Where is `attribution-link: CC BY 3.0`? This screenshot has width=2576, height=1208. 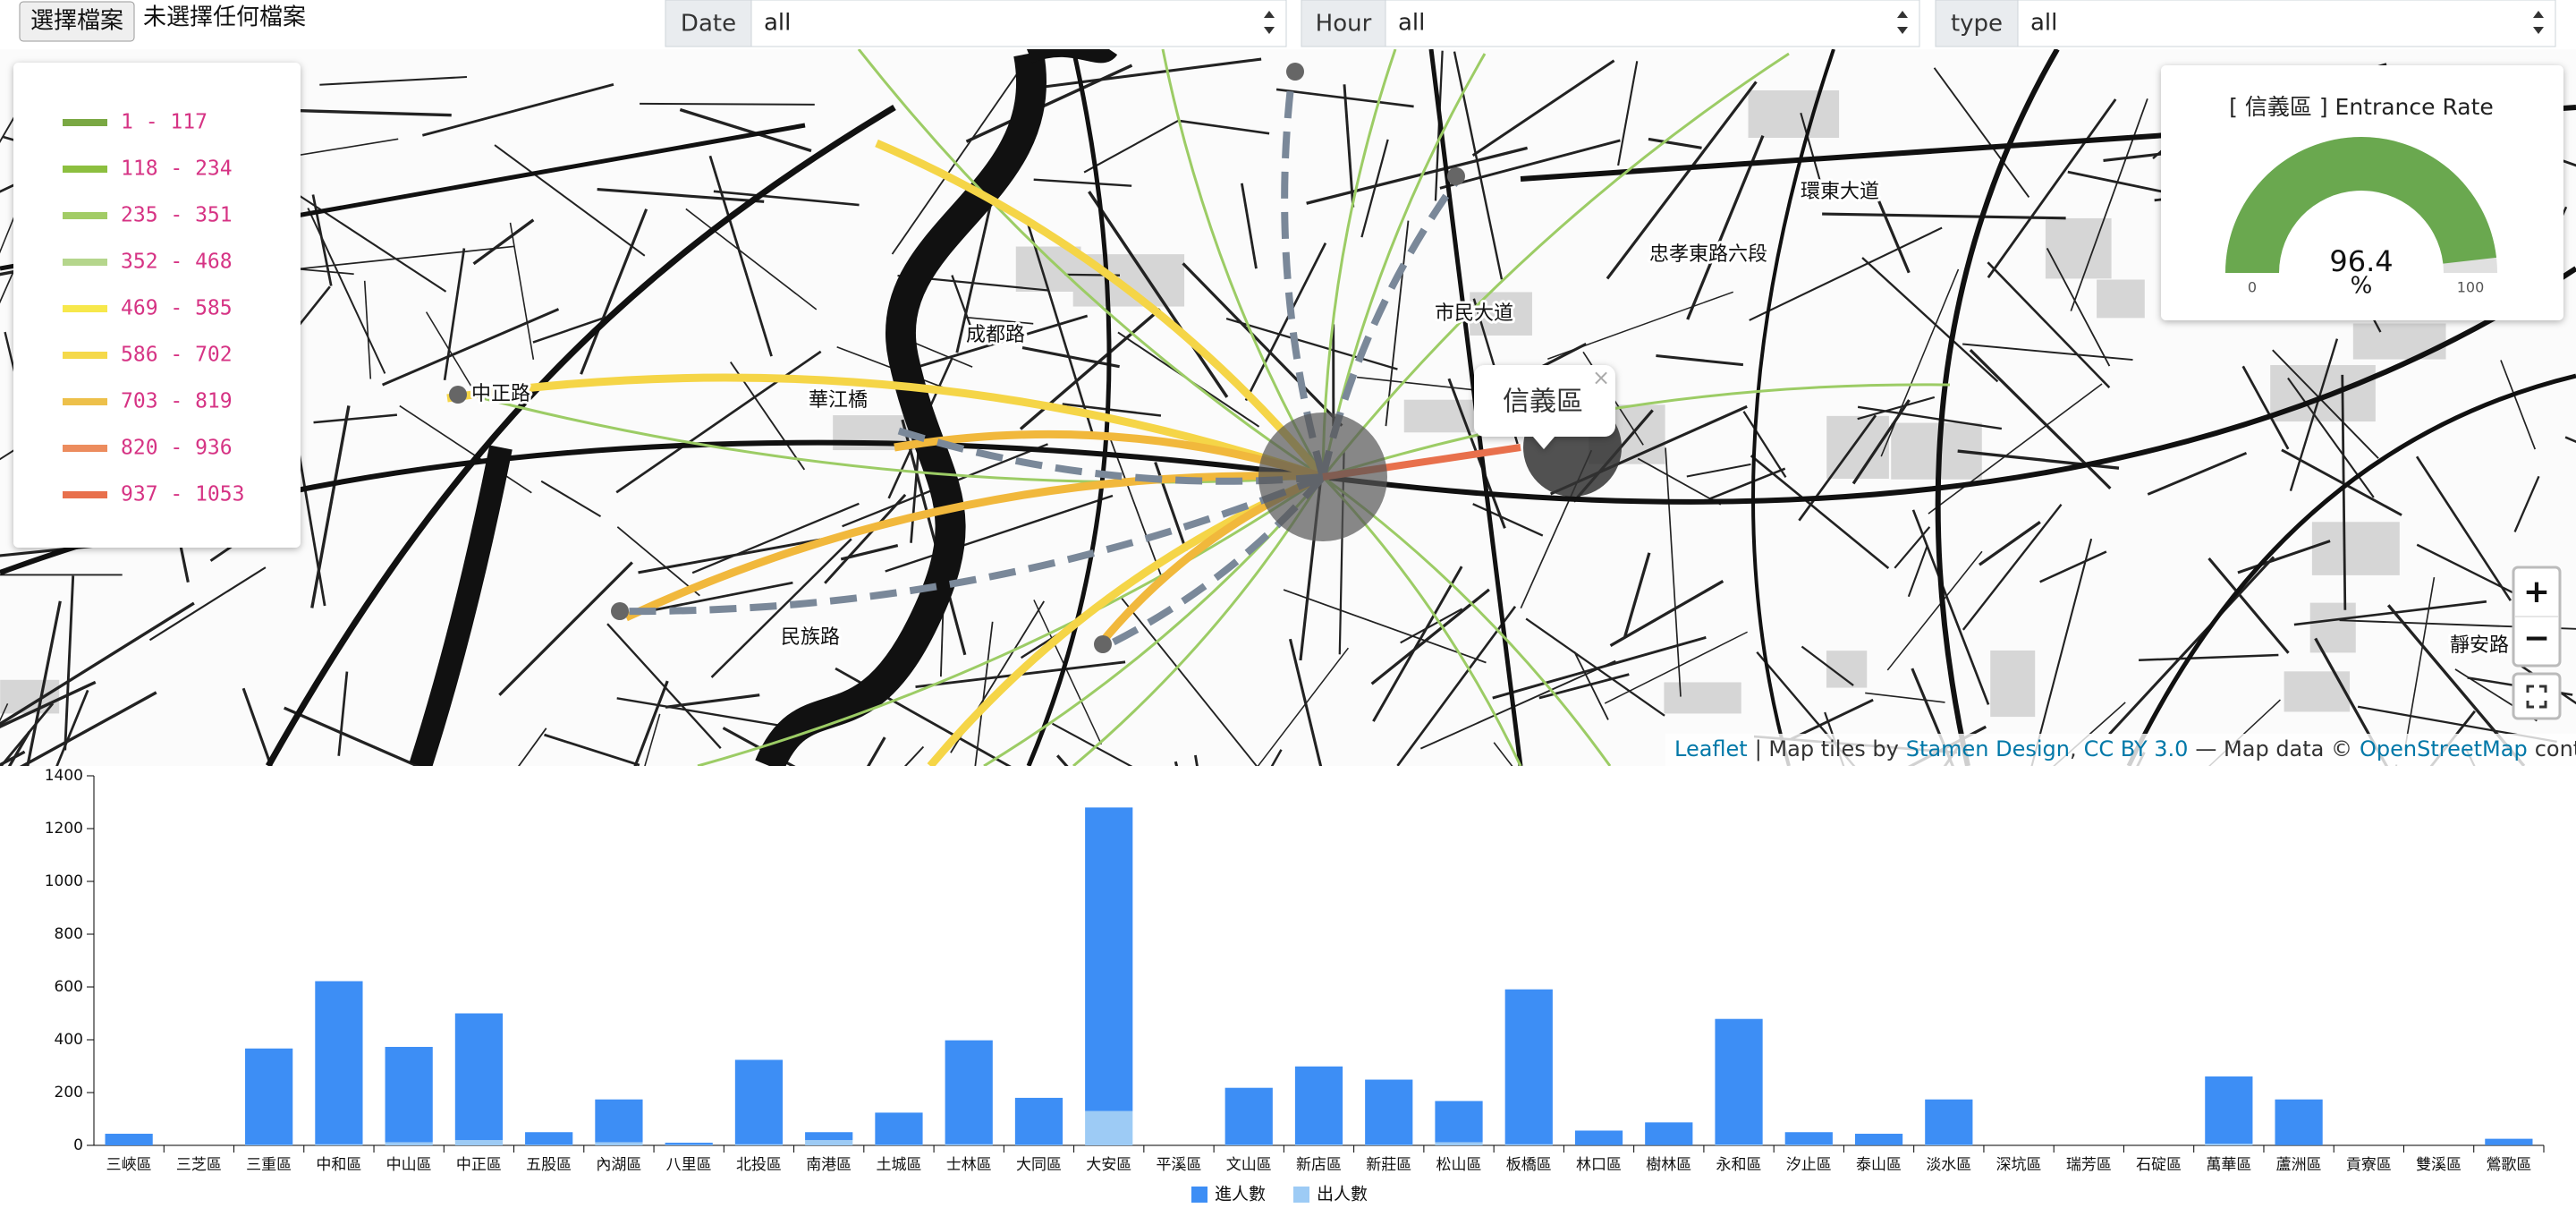
attribution-link: CC BY 3.0 is located at coordinates (2136, 748).